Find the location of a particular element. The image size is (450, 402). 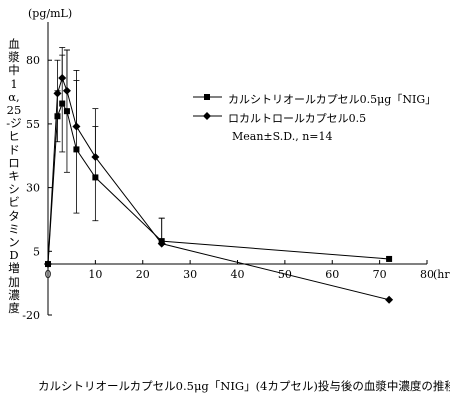

legend-label-series-1: カルシトリオールカプセル0.5μg「NIG」 is located at coordinates (332, 99).